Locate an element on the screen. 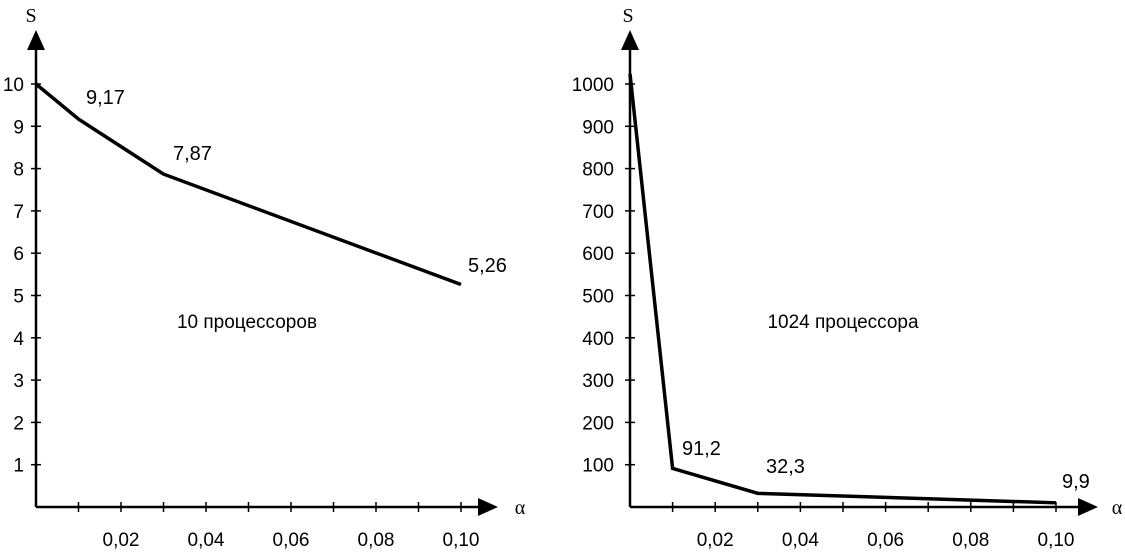 Image resolution: width=1125 pixels, height=554 pixels. y-tick-label: 2 is located at coordinates (18, 423).